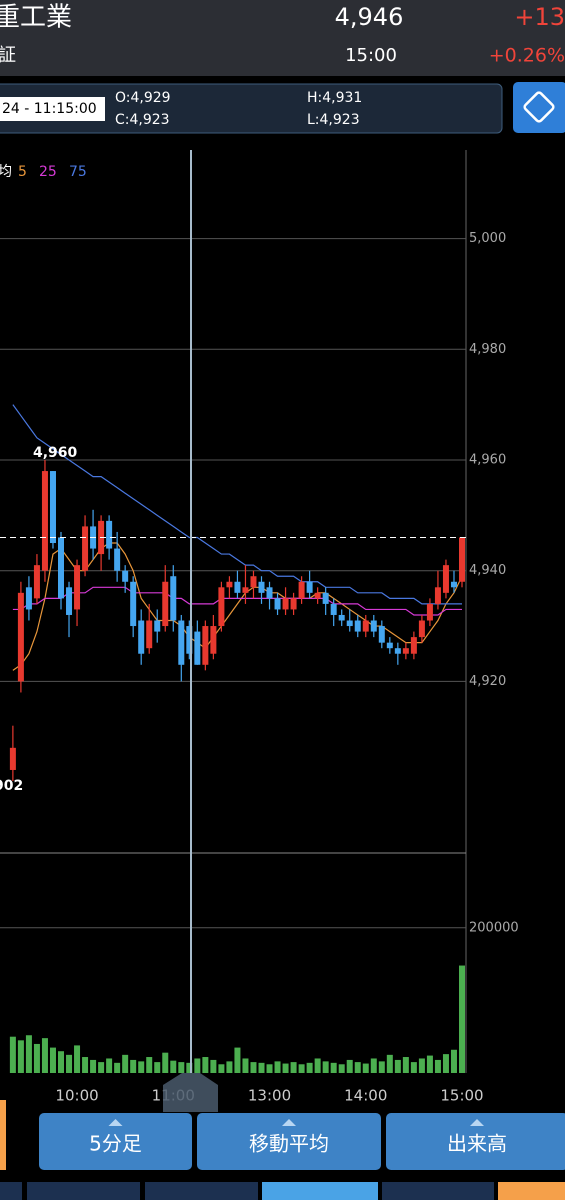 The image size is (565, 1200). What do you see at coordinates (320, 1191) in the screenshot?
I see `tab-active` at bounding box center [320, 1191].